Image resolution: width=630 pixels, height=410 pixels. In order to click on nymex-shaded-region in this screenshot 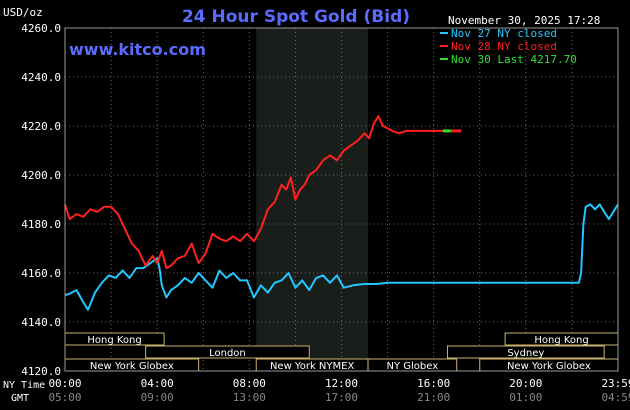, I will do `click(312, 199)`.